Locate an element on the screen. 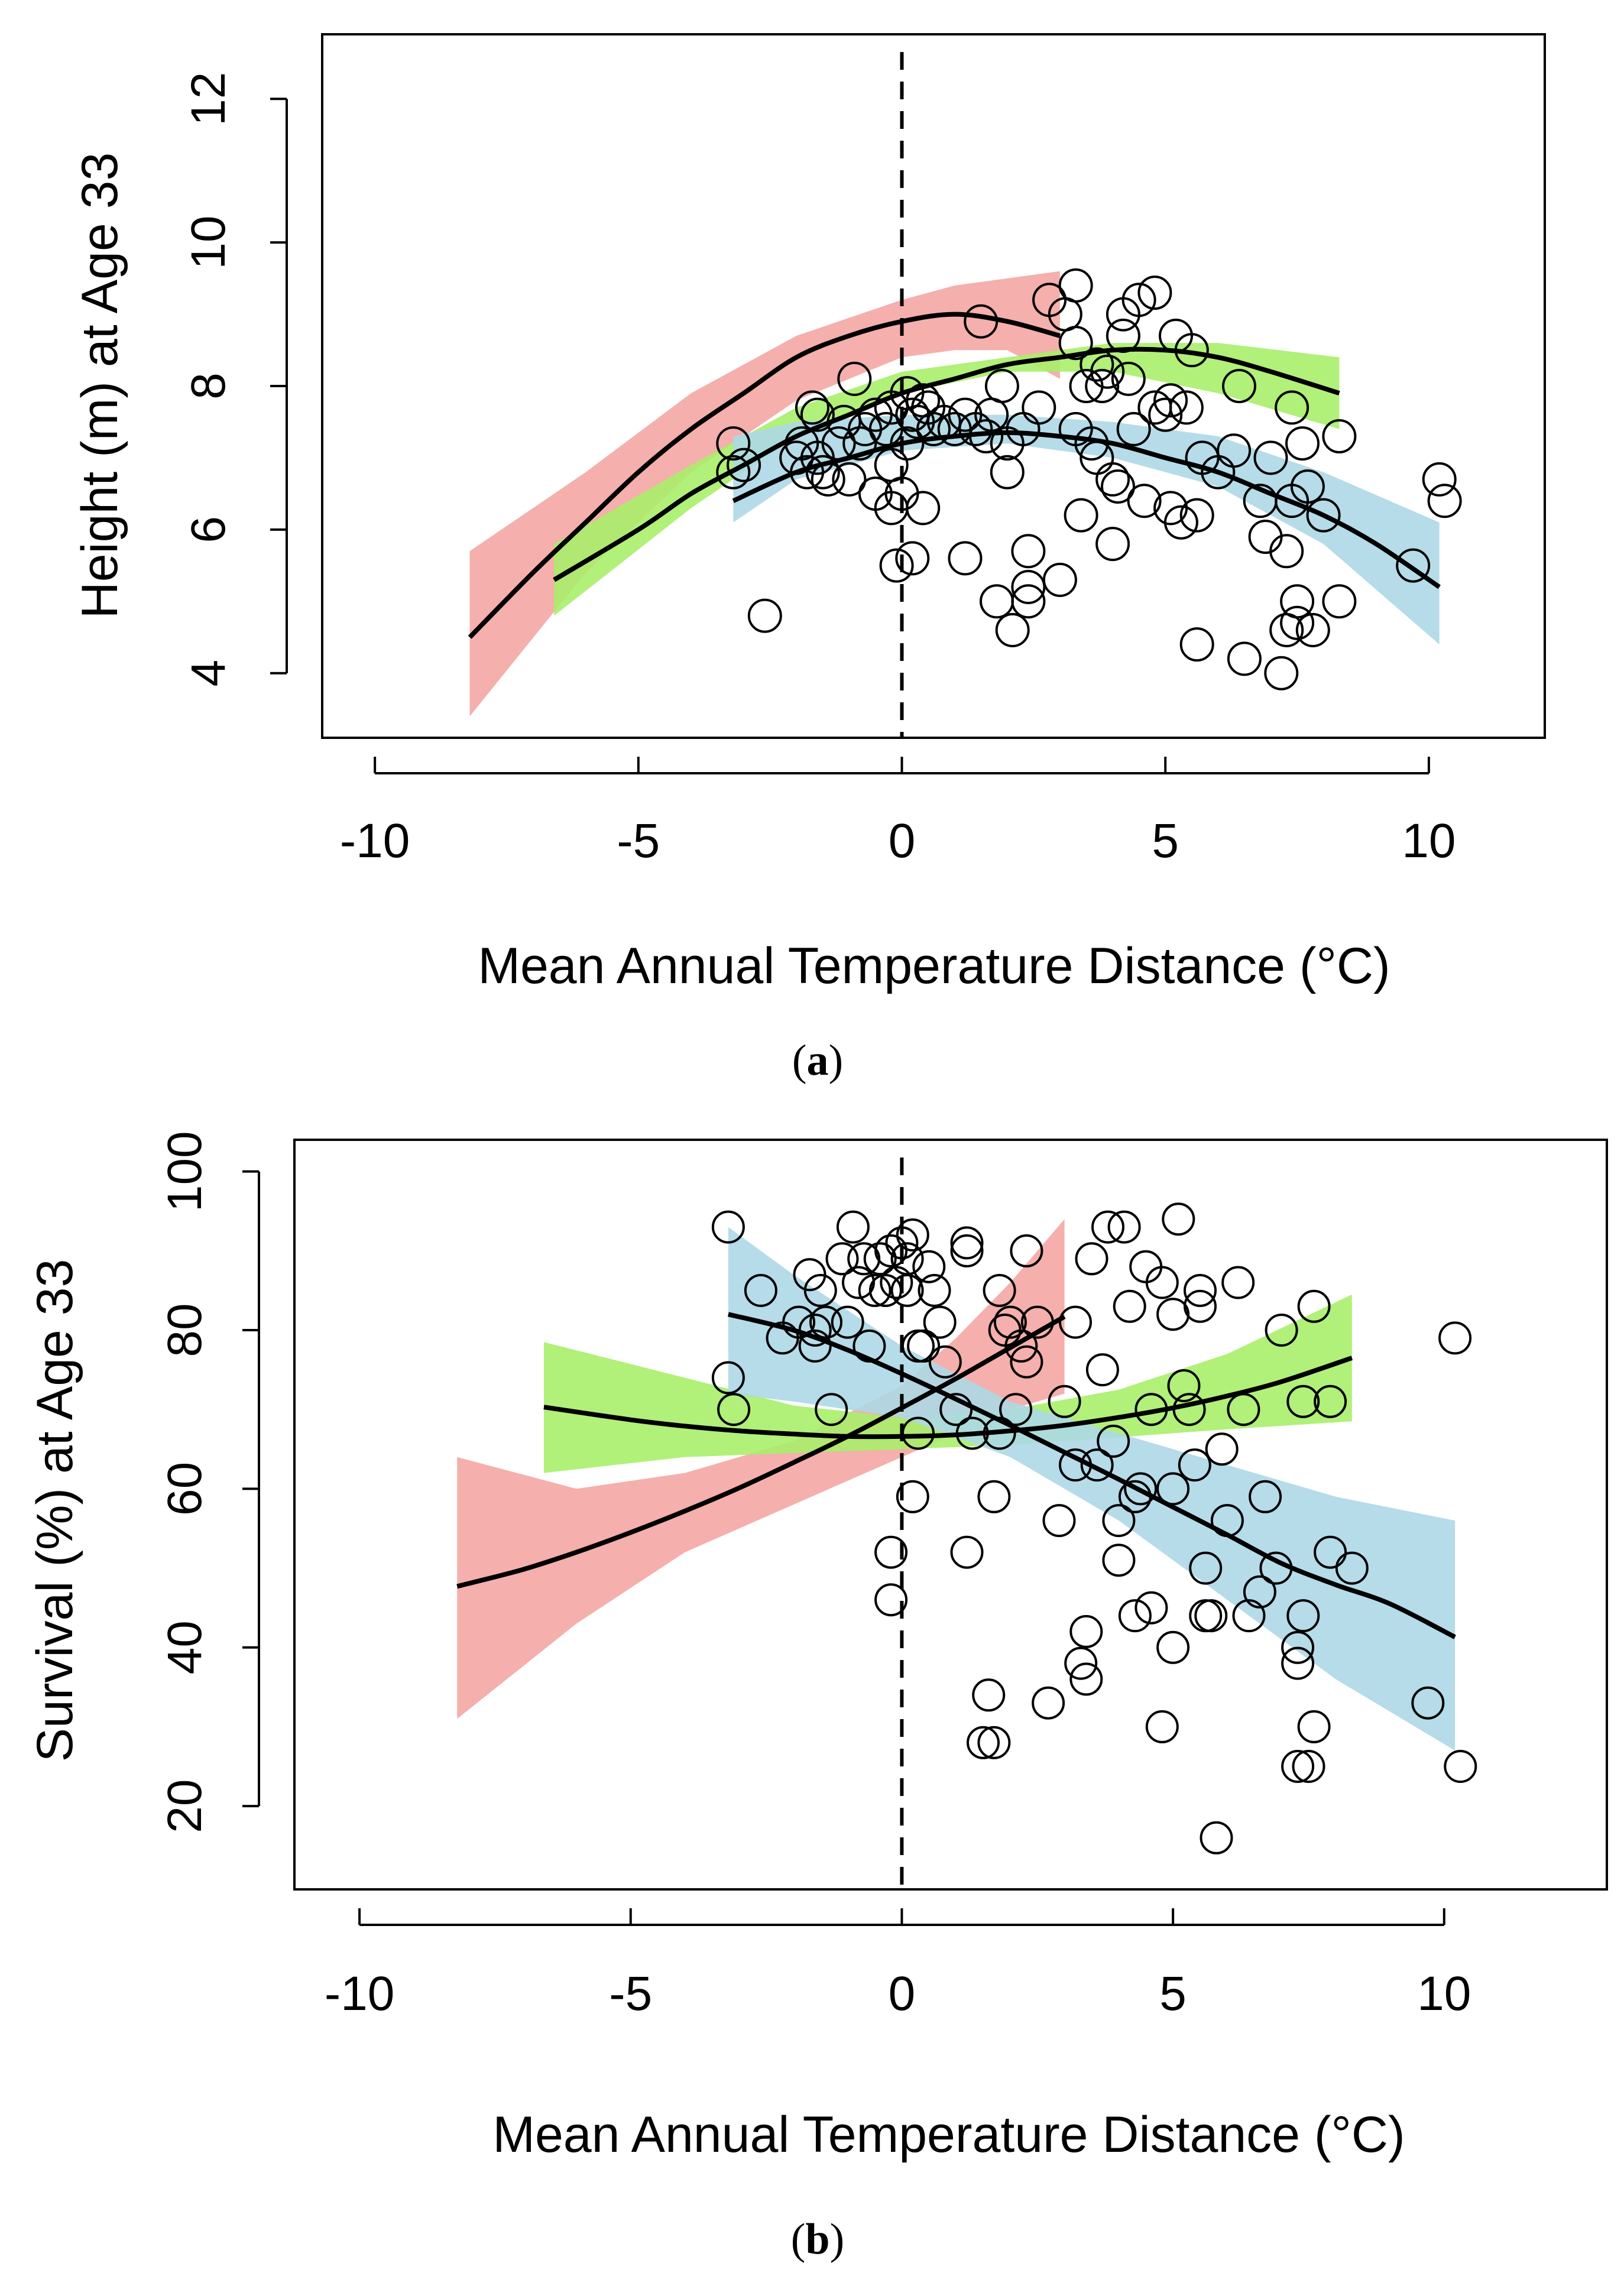  x-axis-title: Mean Annual Temperature Distance (°C) is located at coordinates (949, 2134).